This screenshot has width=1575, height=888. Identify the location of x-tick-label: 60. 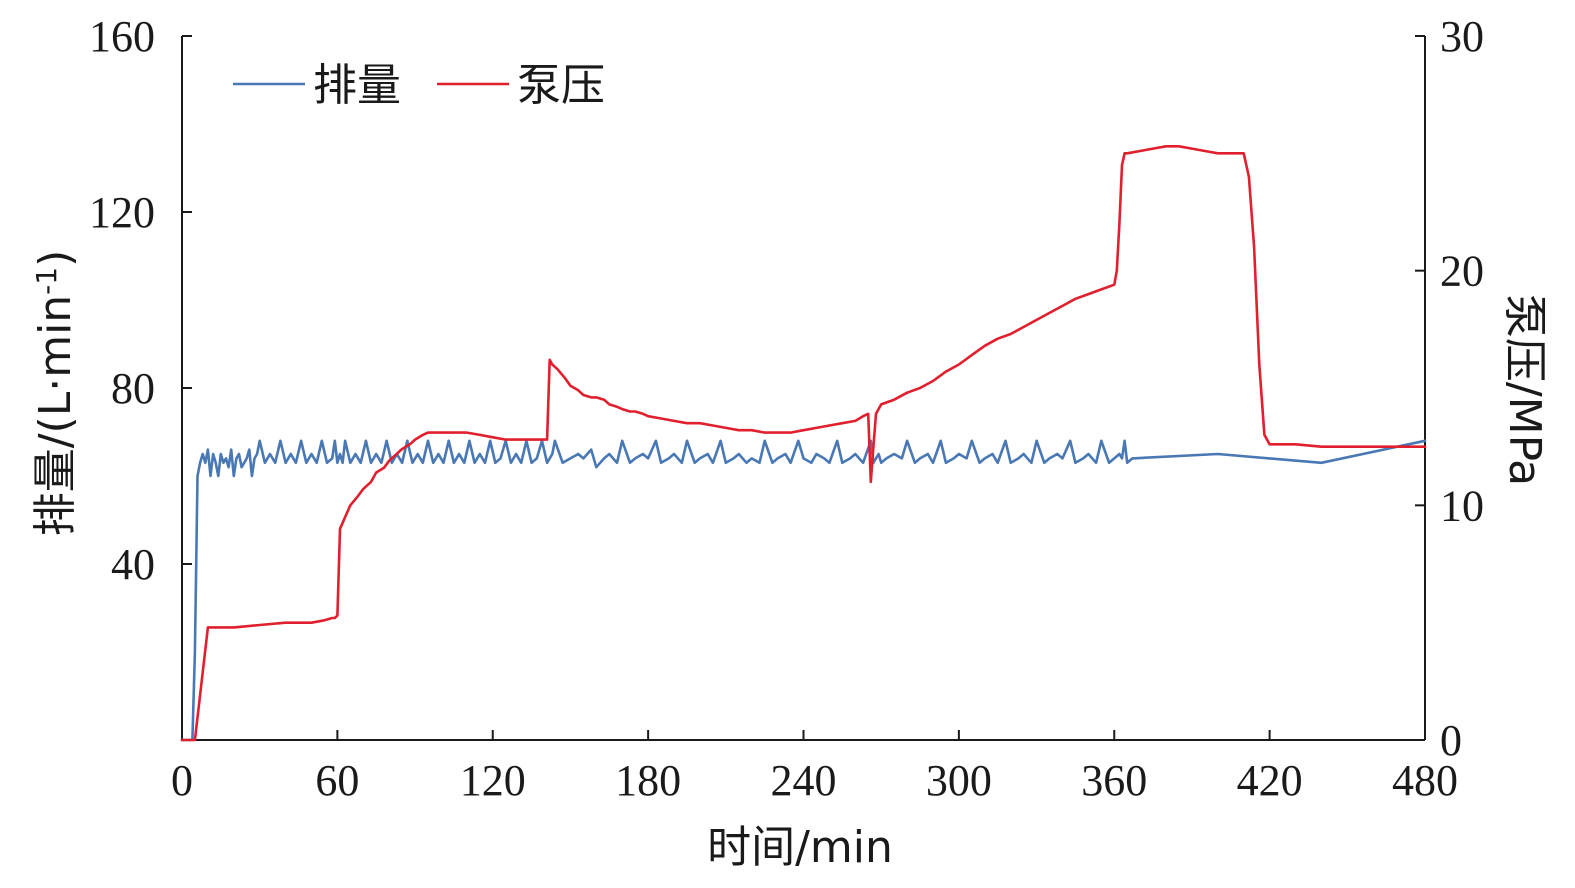
(337, 780).